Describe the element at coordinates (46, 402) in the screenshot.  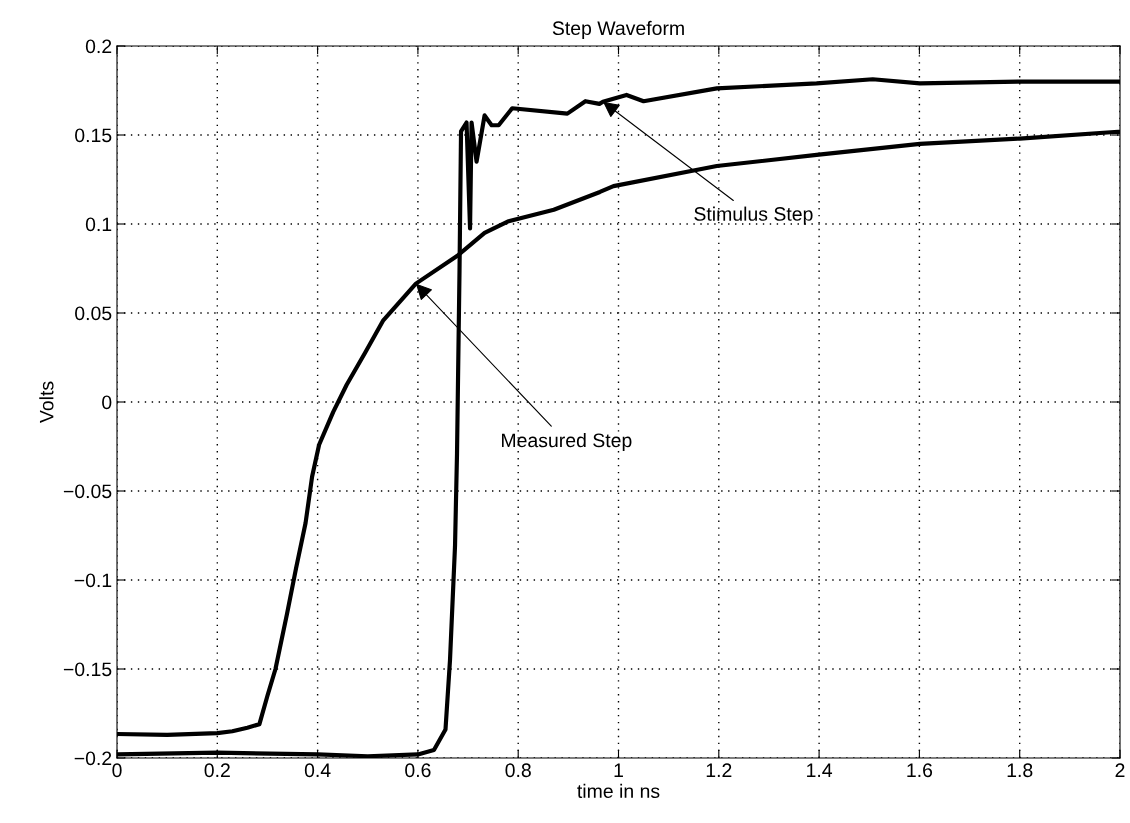
I see `y-axis-title: Volts` at that location.